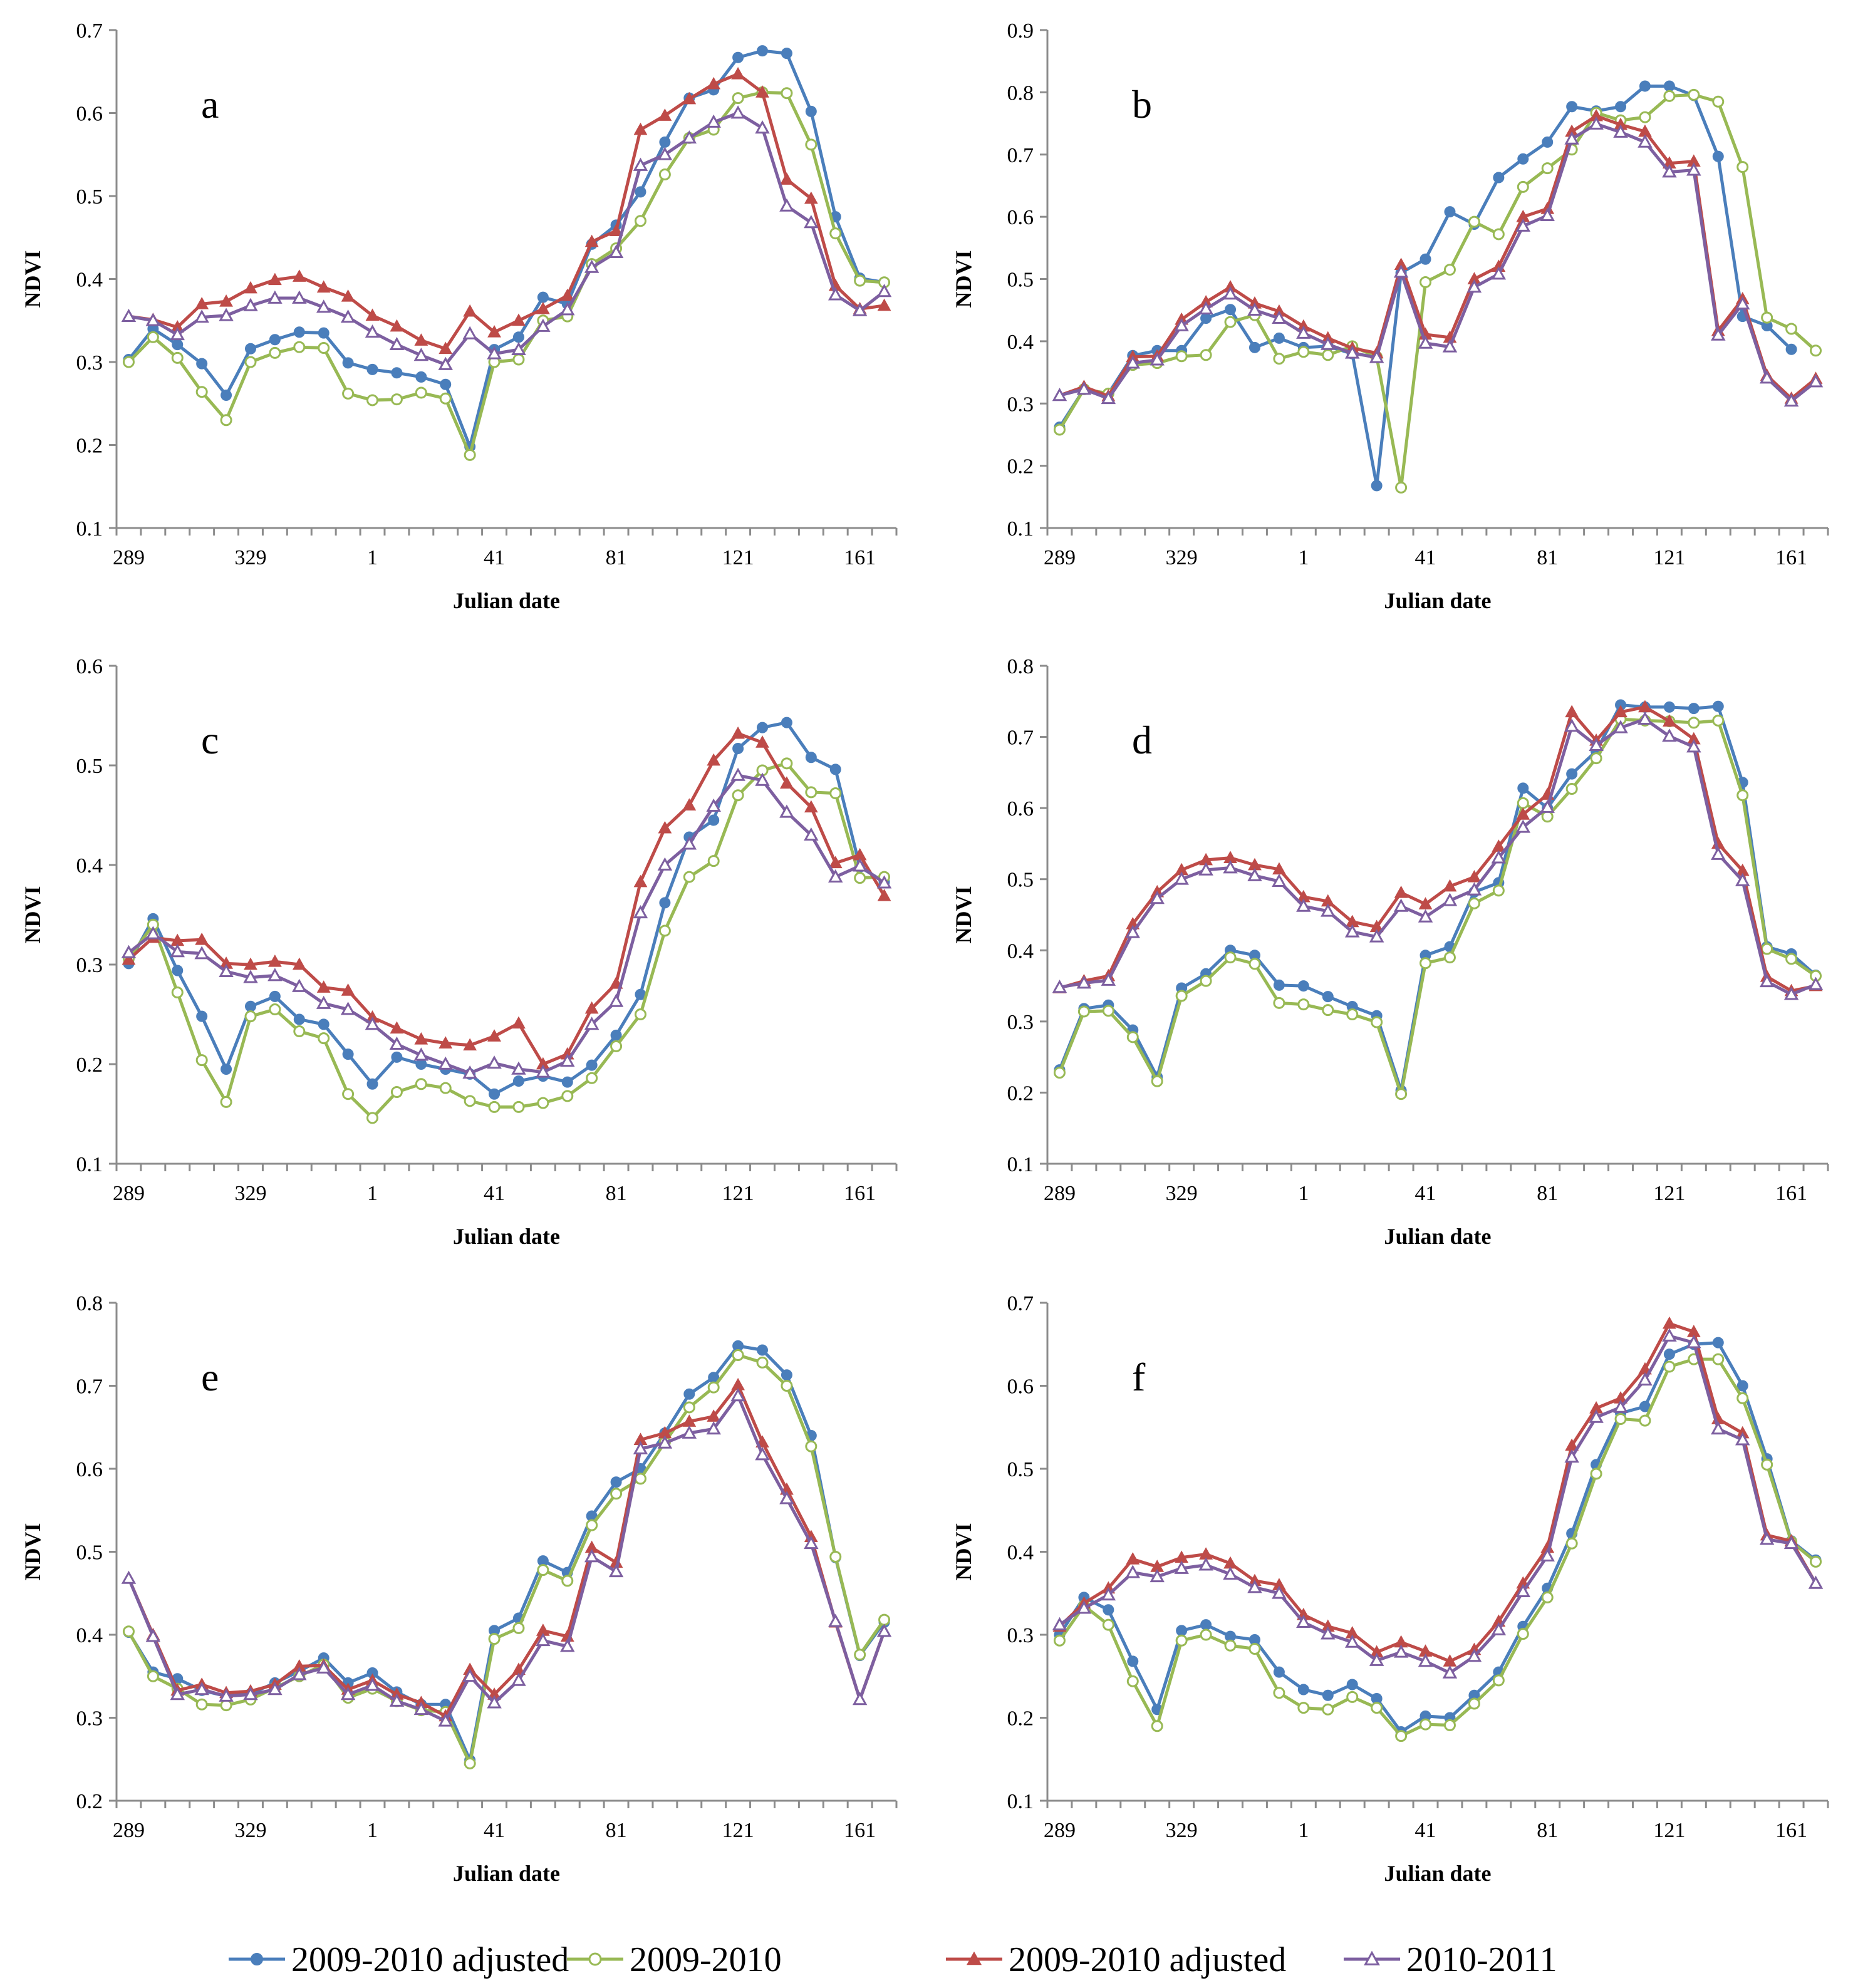 The image size is (1853, 1988). I want to click on legend-label: 2009-2010 adjusted, so click(430, 1959).